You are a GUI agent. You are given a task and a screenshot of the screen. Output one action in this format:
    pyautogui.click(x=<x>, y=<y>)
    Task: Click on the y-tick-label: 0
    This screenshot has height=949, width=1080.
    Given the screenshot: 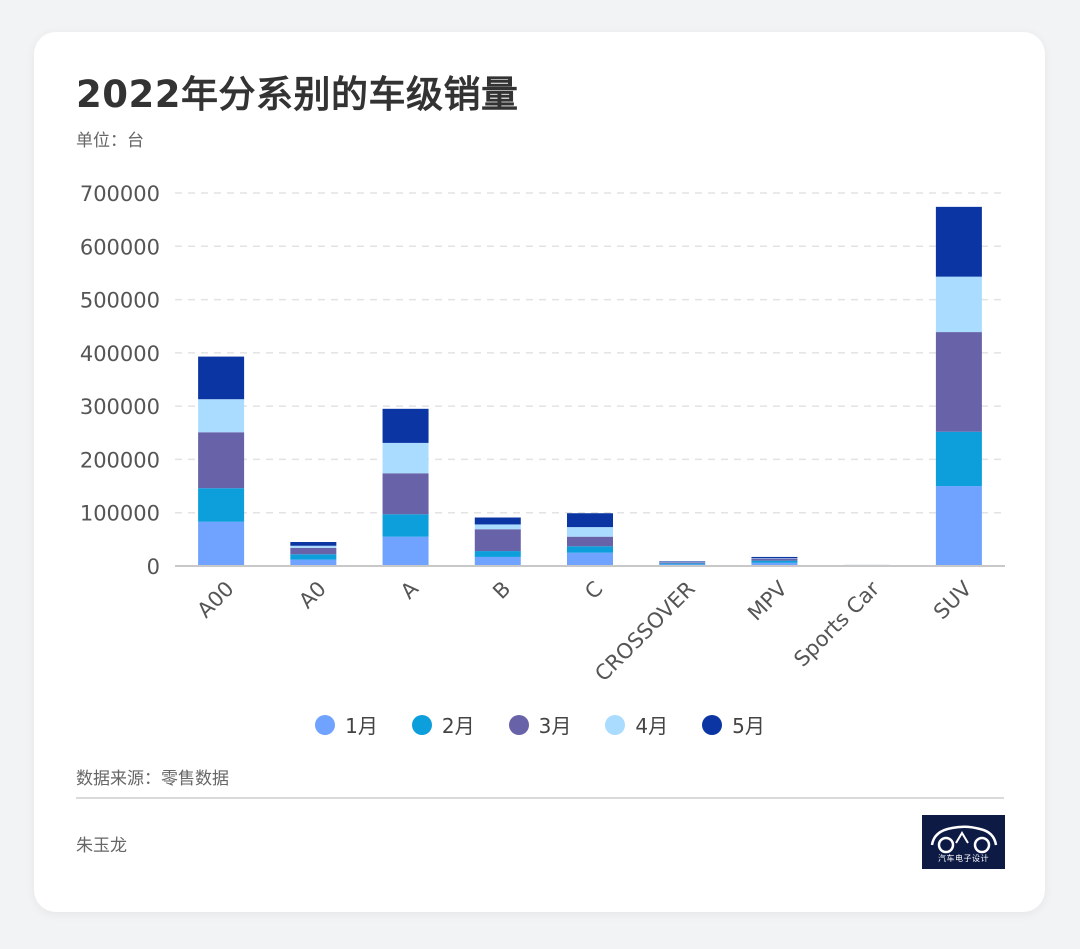 What is the action you would take?
    pyautogui.click(x=153, y=567)
    